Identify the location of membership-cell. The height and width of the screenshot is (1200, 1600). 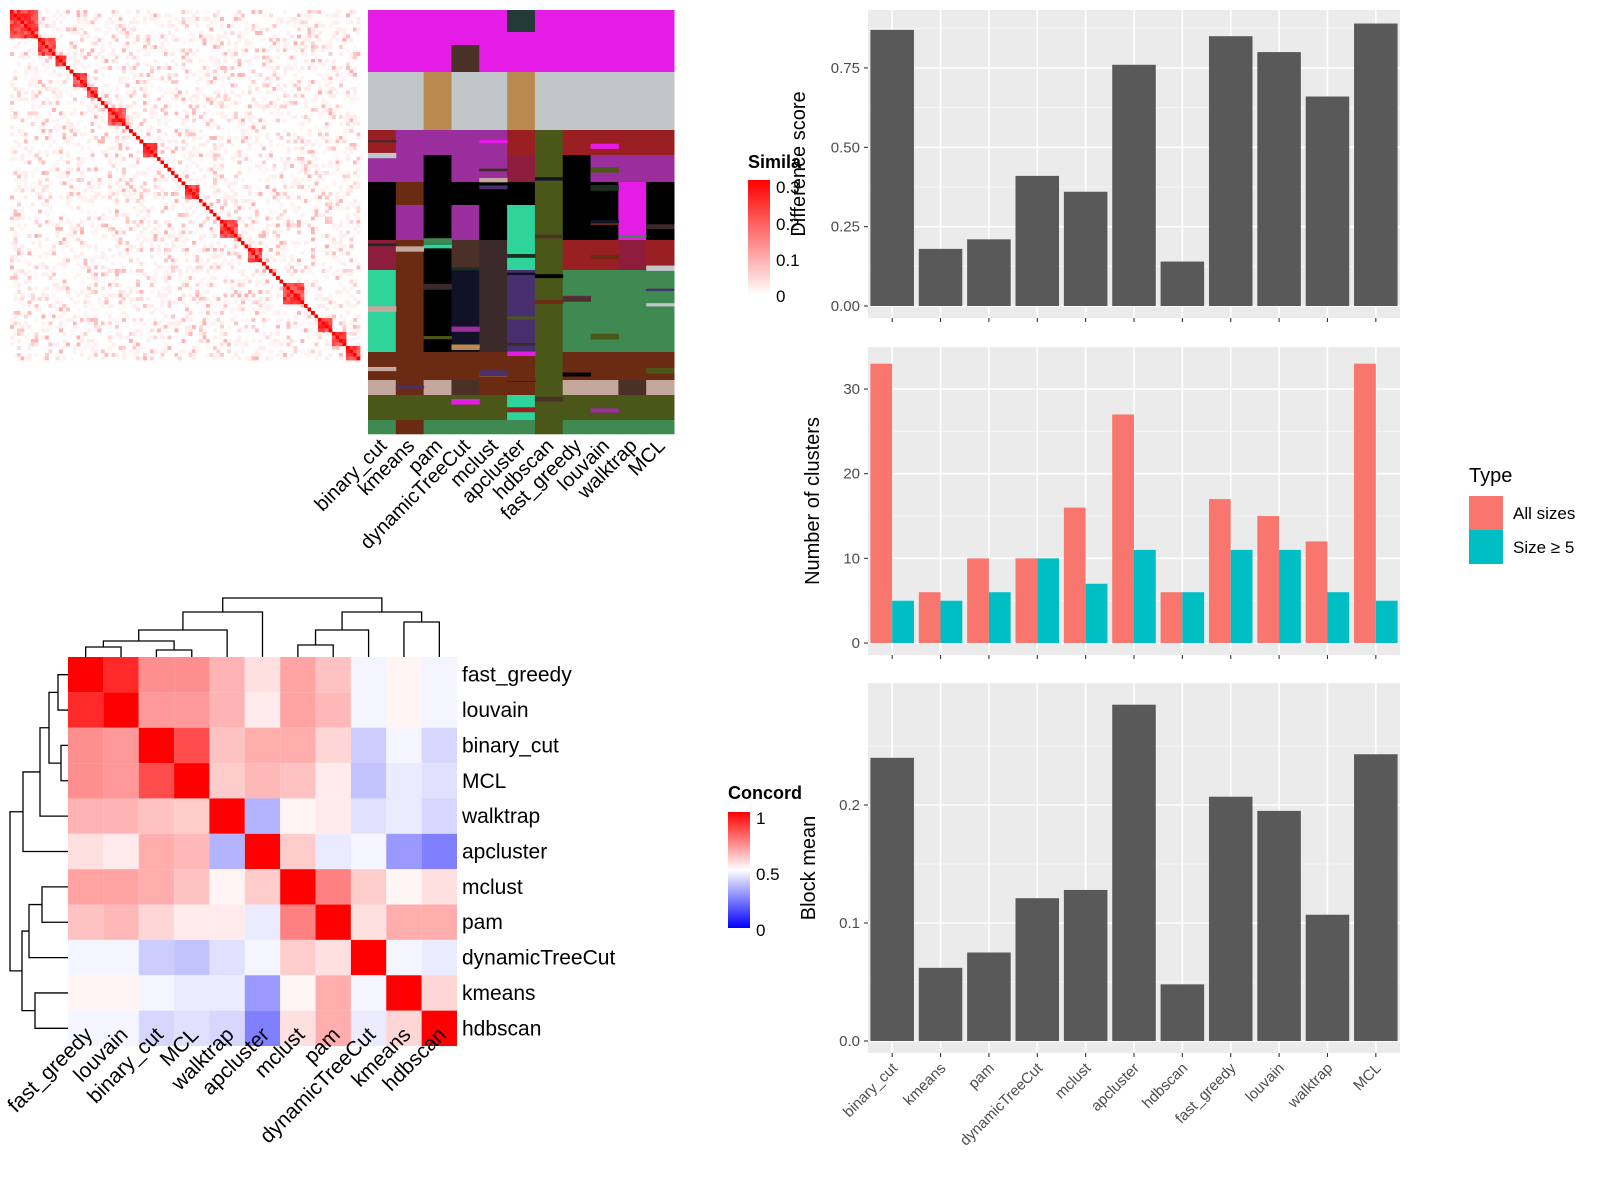
(493, 41).